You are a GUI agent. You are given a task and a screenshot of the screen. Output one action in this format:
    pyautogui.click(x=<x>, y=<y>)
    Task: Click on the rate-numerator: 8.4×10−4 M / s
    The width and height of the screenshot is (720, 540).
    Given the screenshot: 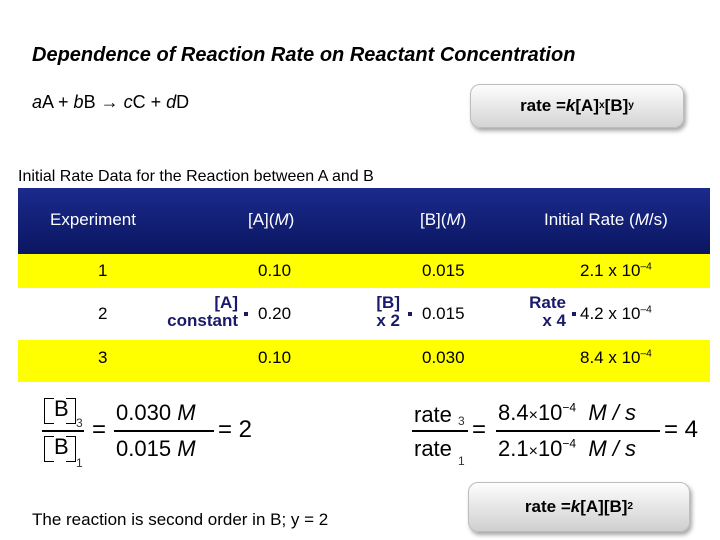 What is the action you would take?
    pyautogui.click(x=567, y=412)
    